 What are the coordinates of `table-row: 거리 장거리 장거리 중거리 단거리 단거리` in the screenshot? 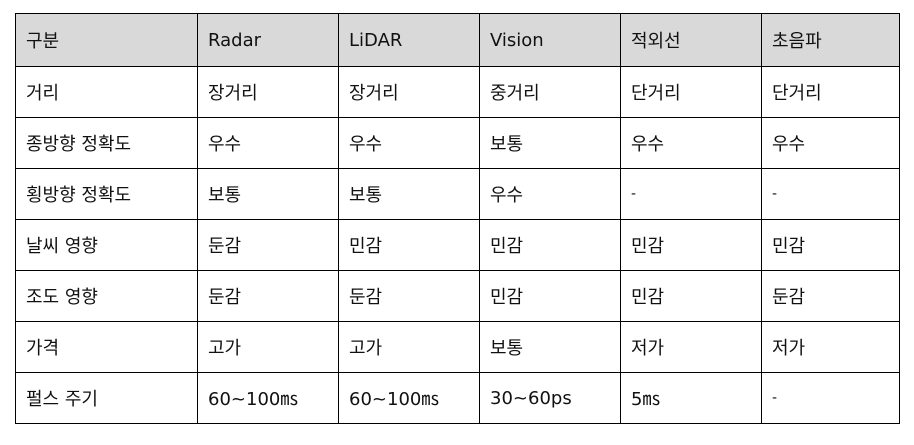 It's located at (457, 92).